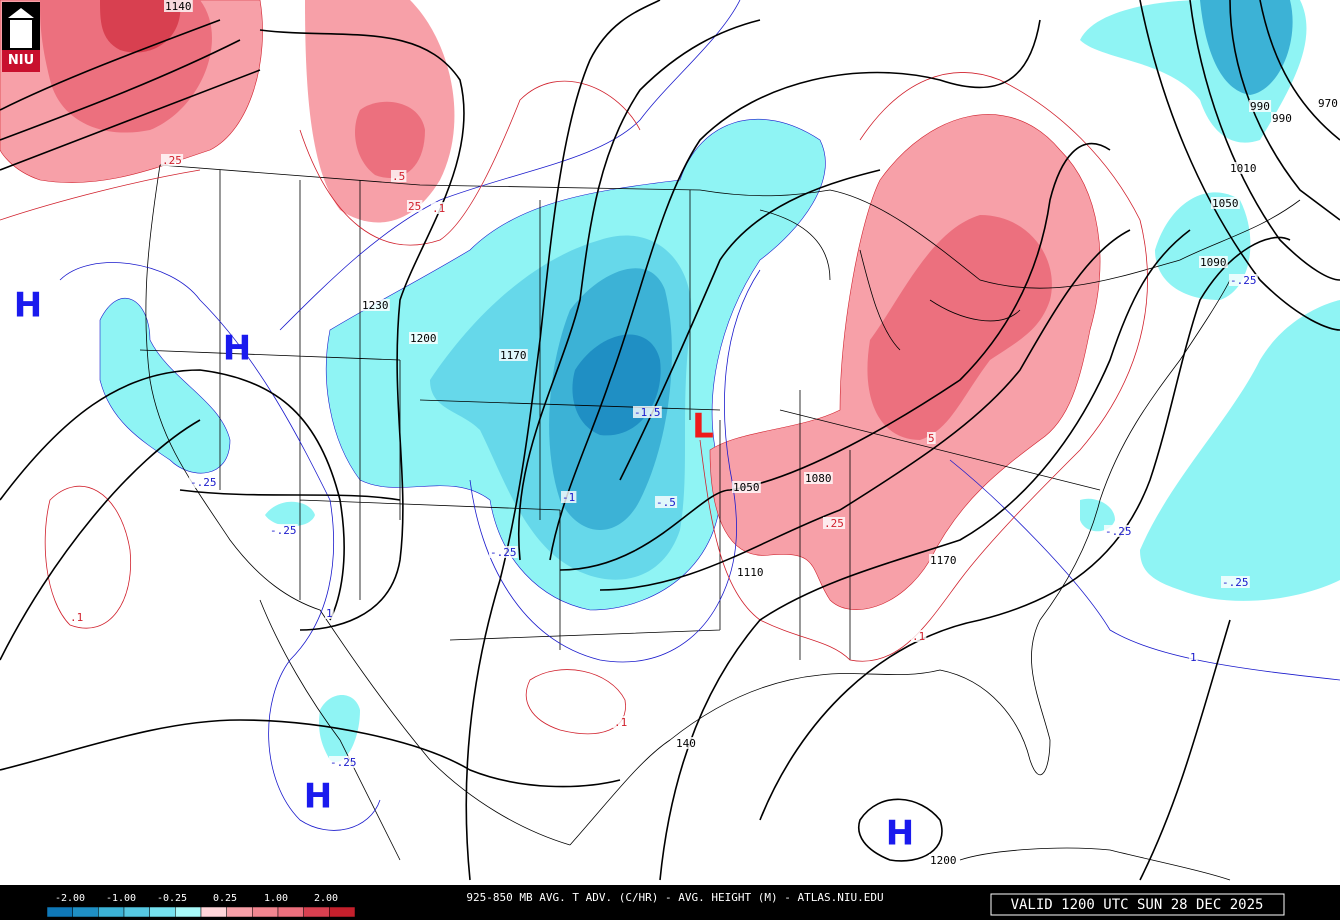  I want to click on contour-label: 1110, so click(750, 572).